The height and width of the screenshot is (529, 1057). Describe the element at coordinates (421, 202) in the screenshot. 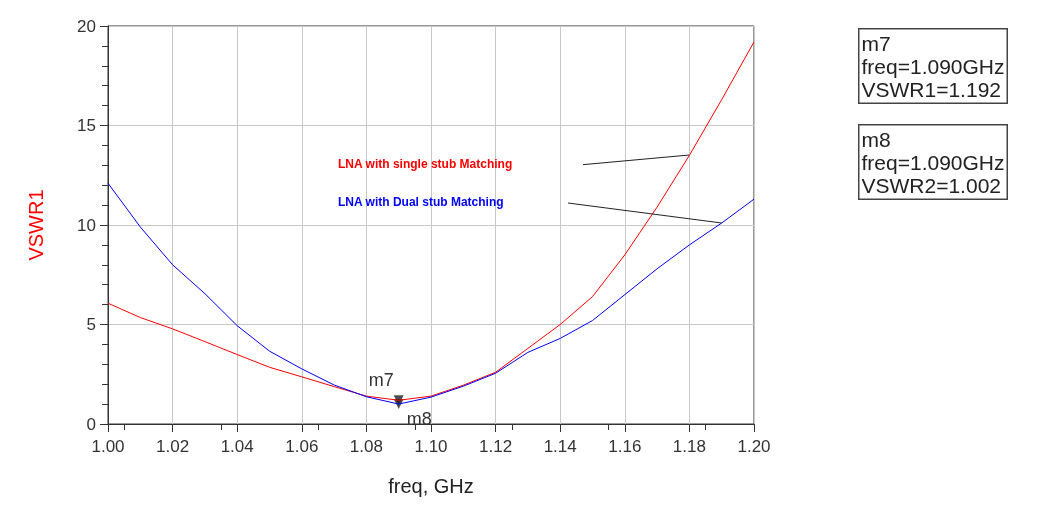

I see `text: LNA with Dual stub Matching` at that location.